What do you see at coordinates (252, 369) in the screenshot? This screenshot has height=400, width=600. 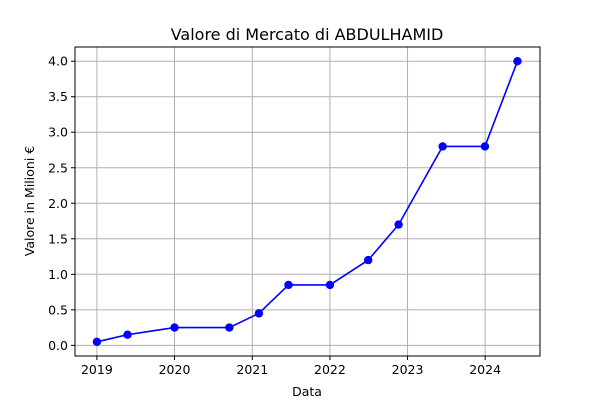 I see `x-tick-label: 2021` at bounding box center [252, 369].